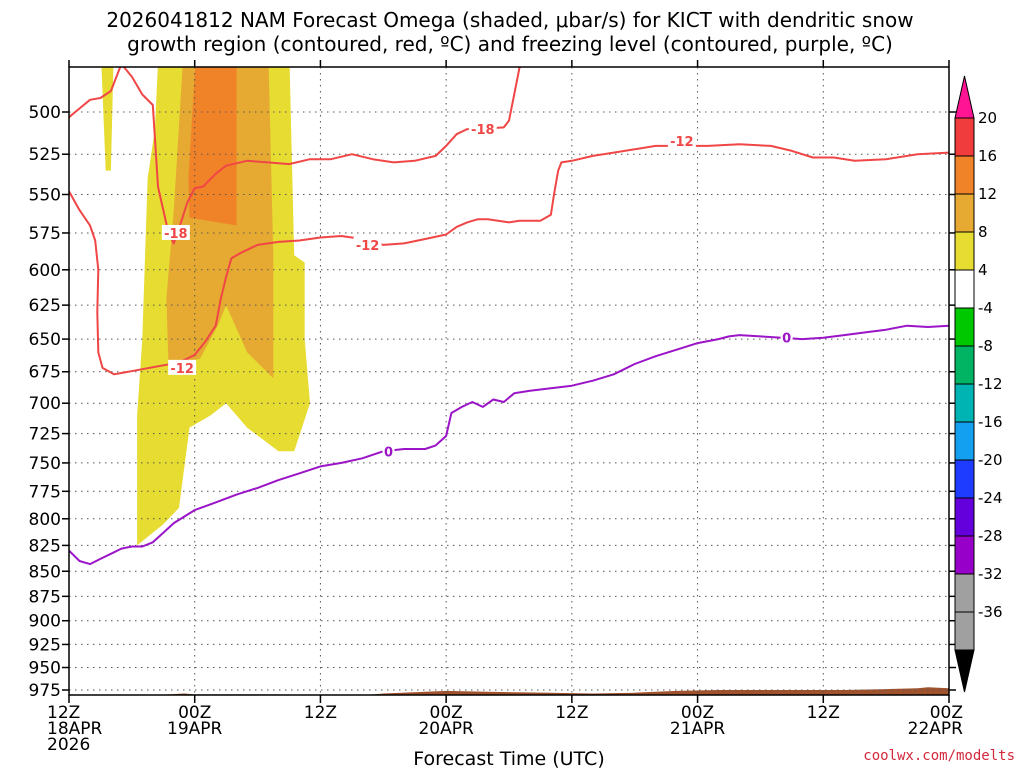 The width and height of the screenshot is (1024, 768). I want to click on colorbar-label: 12, so click(987, 194).